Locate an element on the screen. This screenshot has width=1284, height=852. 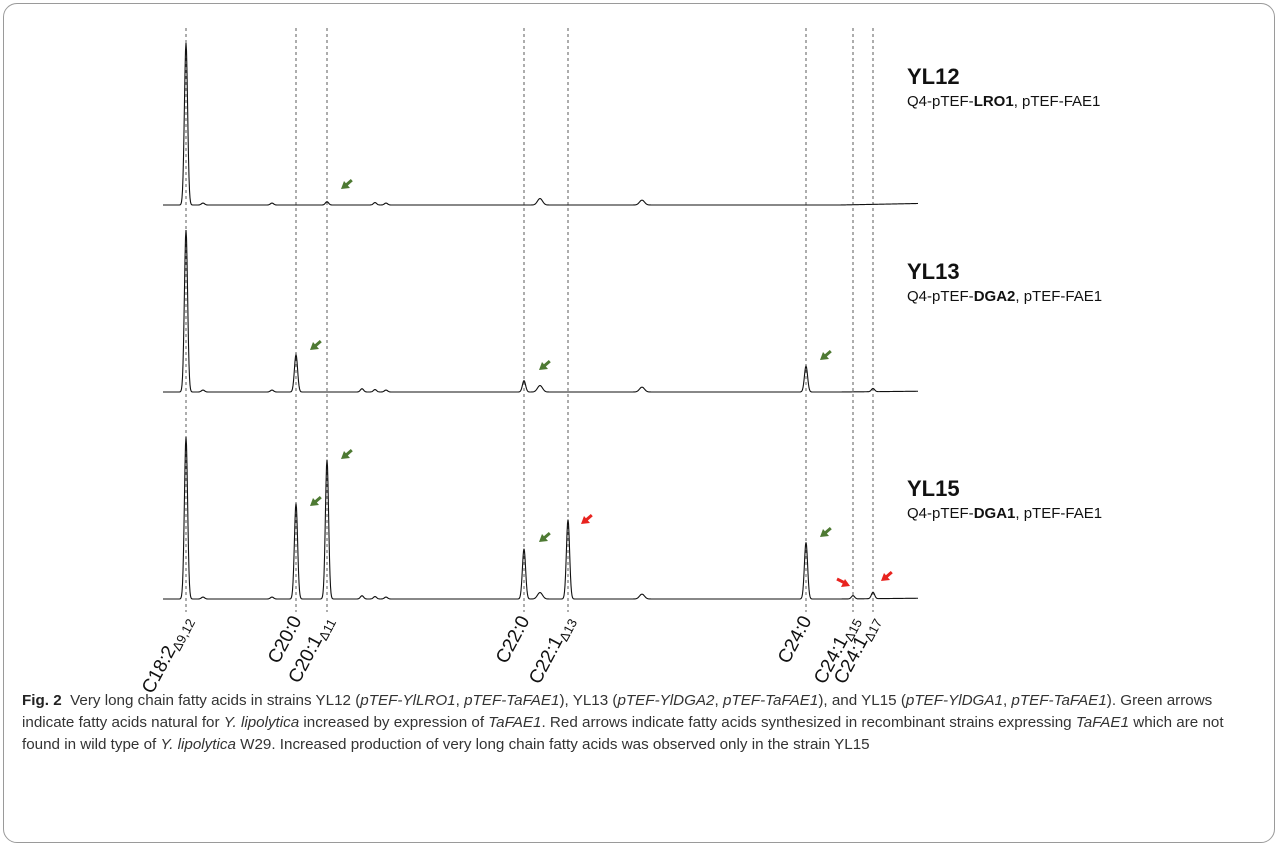
peak-label: C18:2Δ9,12 is located at coordinates (168, 655).